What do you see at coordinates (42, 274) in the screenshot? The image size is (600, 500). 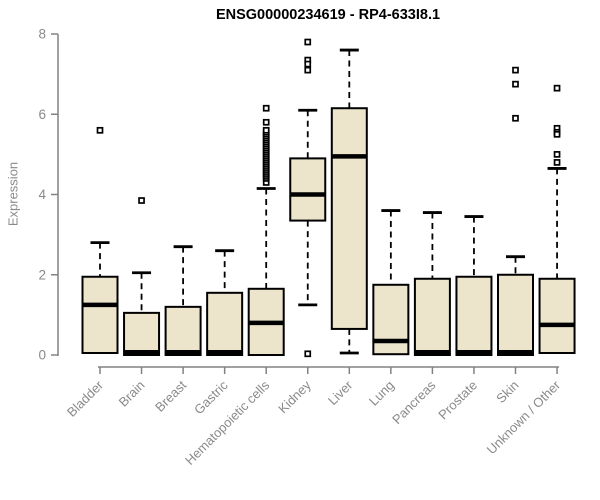 I see `y-tick-label-2: 2` at bounding box center [42, 274].